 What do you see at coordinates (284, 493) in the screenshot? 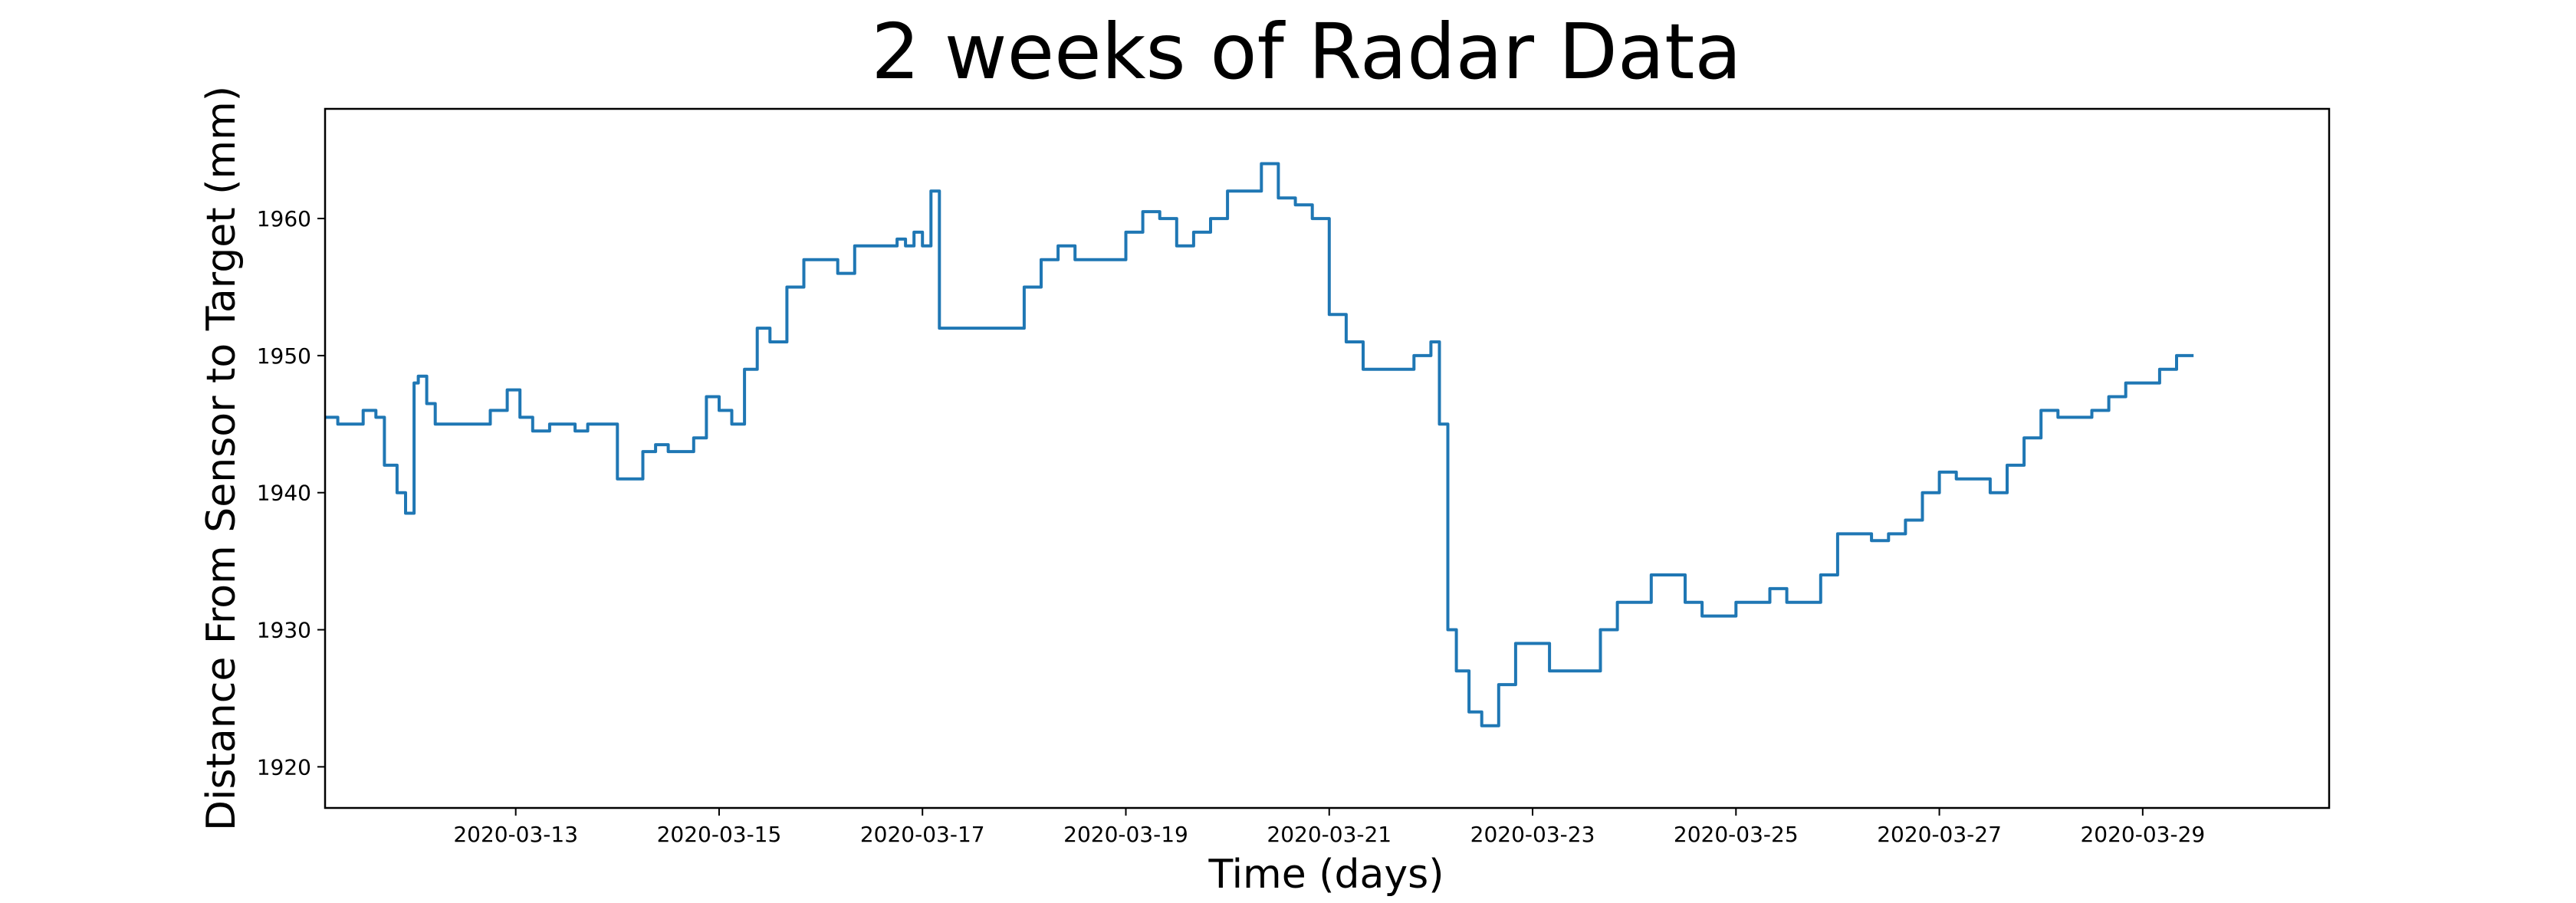
I see `y-tick-label: 1940` at bounding box center [284, 493].